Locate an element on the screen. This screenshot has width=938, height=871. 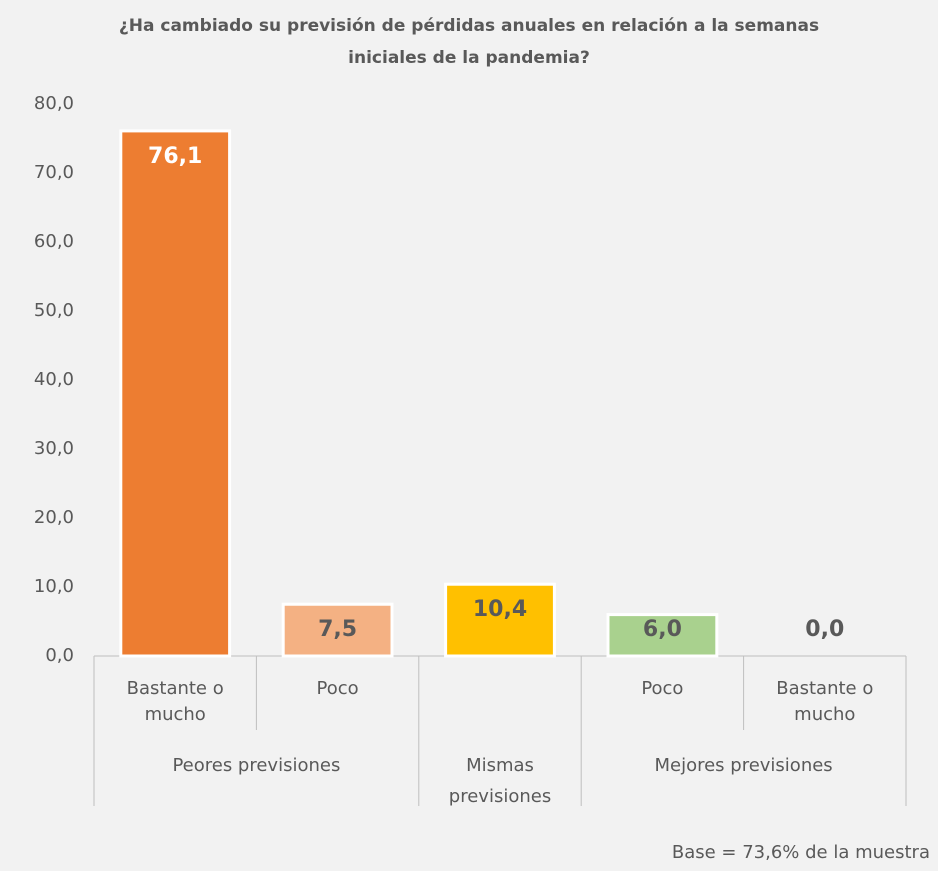
data-label: 10,4 is located at coordinates (500, 609).